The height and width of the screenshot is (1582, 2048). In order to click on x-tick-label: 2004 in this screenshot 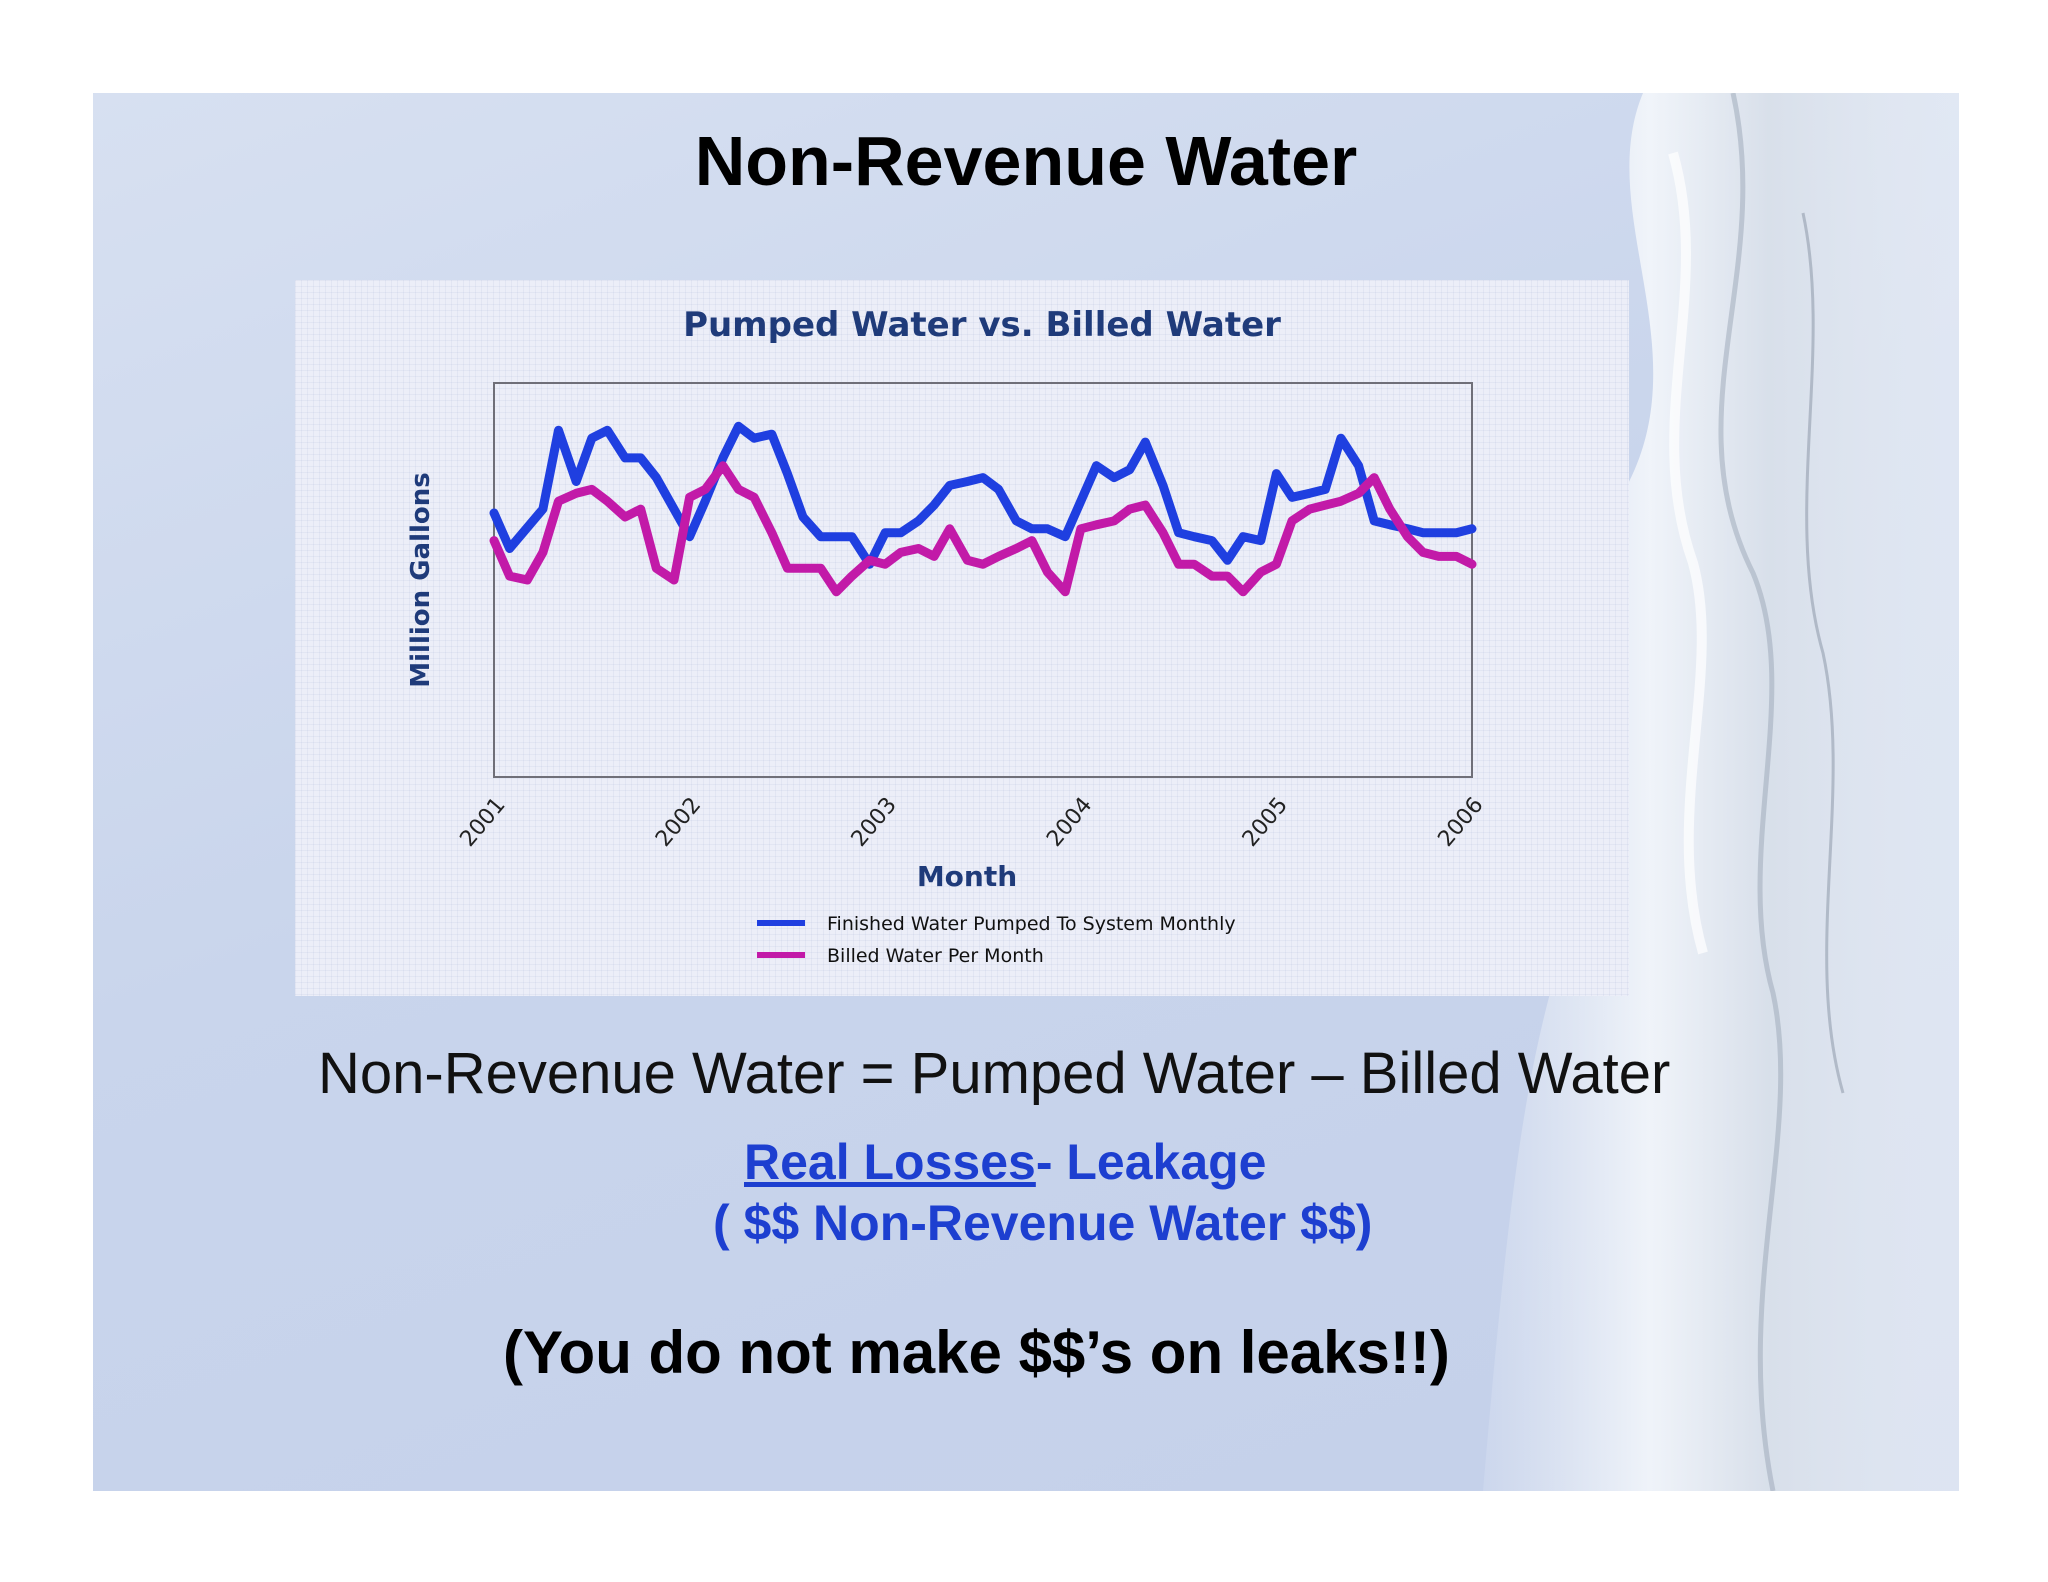, I will do `click(1069, 822)`.